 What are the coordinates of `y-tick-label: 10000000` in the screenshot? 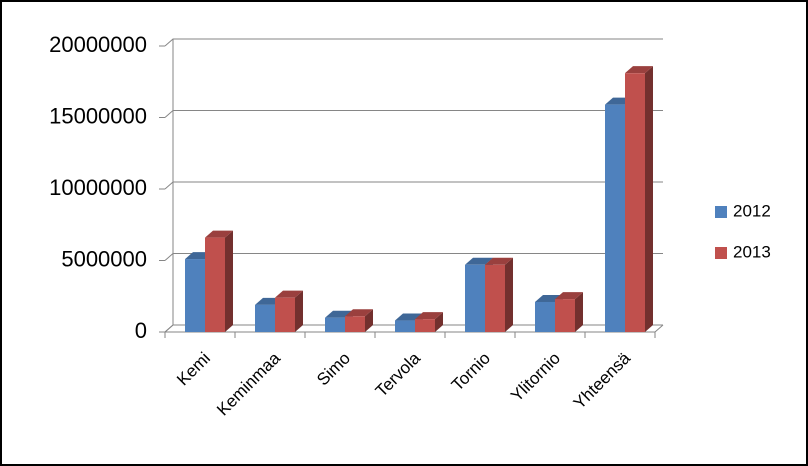 It's located at (98, 187).